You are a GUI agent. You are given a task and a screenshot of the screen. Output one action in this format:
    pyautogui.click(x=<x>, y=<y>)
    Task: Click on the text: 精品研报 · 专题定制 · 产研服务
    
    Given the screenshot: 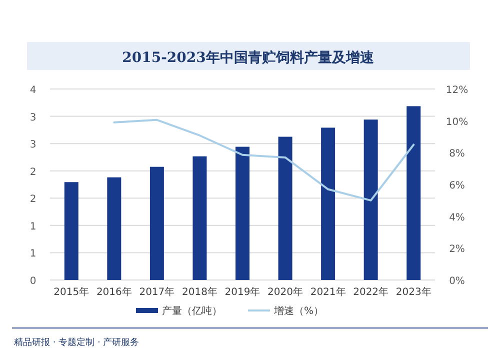 What is the action you would take?
    pyautogui.click(x=77, y=342)
    